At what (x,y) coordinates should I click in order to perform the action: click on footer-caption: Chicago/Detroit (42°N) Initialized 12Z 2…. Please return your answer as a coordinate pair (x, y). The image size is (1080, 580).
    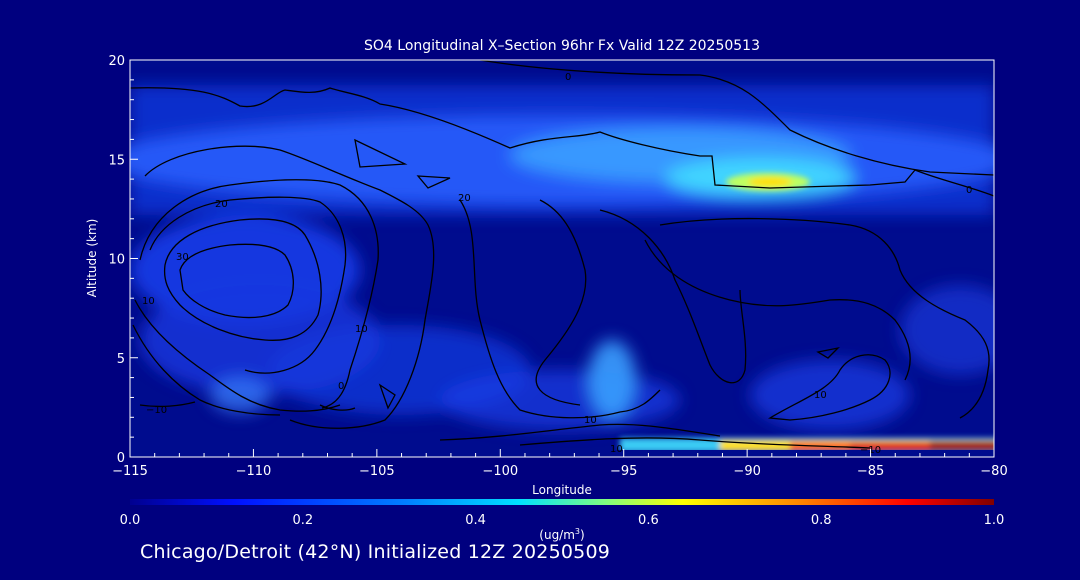
    Looking at the image, I should click on (375, 552).